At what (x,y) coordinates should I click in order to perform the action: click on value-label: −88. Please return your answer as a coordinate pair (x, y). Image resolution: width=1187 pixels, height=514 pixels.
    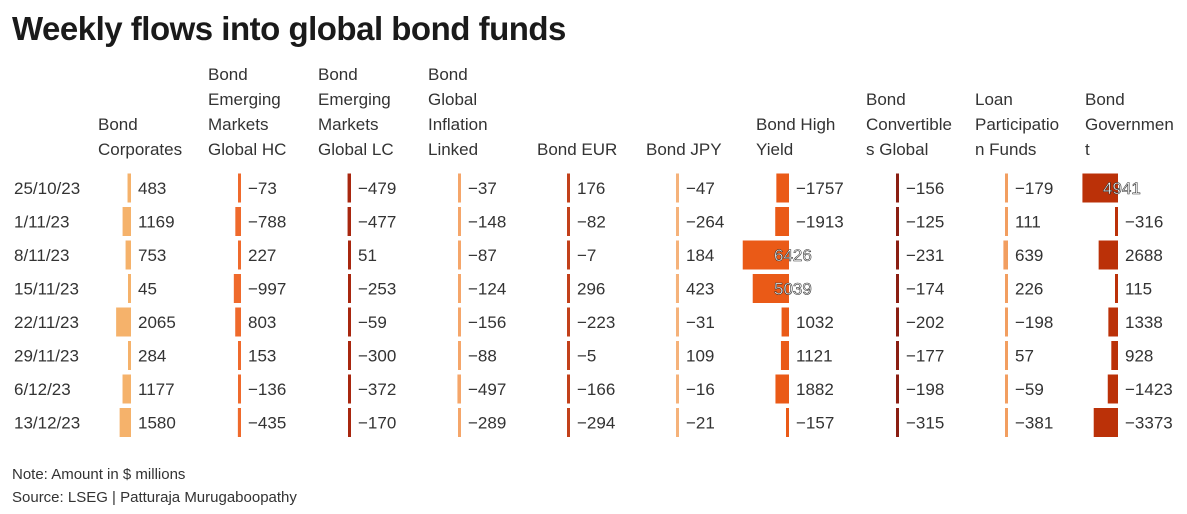
    Looking at the image, I should click on (482, 356).